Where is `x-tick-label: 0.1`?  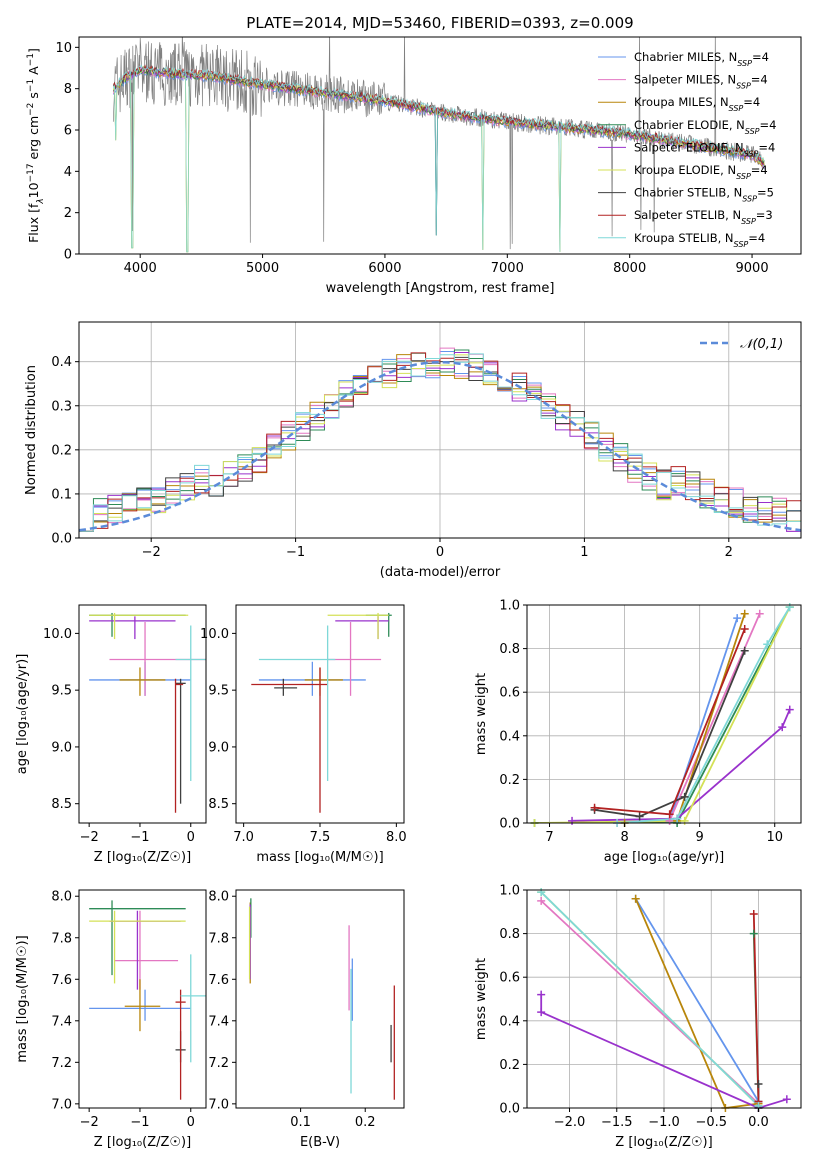 x-tick-label: 0.1 is located at coordinates (300, 1122).